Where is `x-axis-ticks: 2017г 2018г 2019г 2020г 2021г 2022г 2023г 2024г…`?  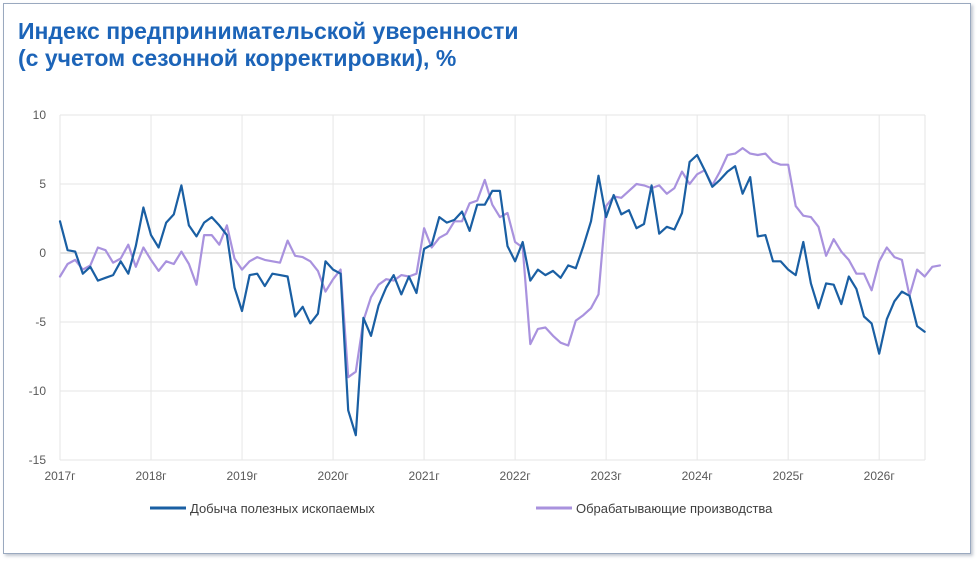
x-axis-ticks: 2017г 2018г 2019г 2020г 2021г 2022г 2023г 2024г… is located at coordinates (469, 476).